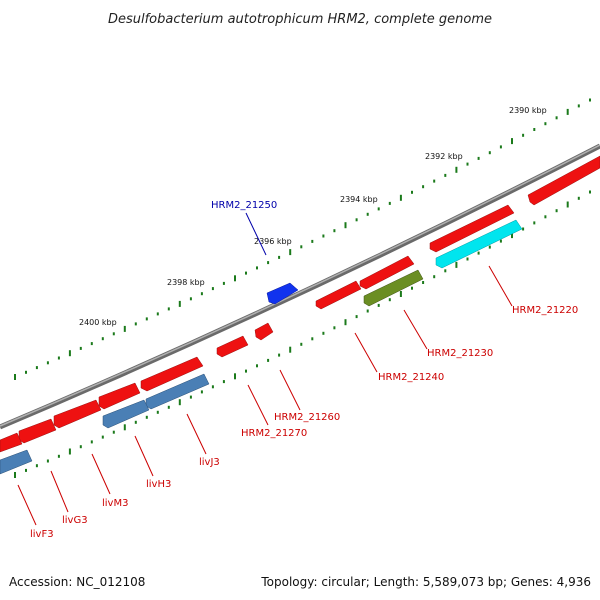  I want to click on gene-label-hrm2-21240: HRM2_21240, so click(411, 377).